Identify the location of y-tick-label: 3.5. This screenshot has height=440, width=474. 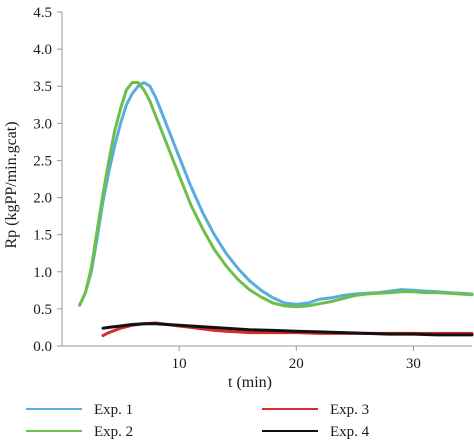
(42, 87).